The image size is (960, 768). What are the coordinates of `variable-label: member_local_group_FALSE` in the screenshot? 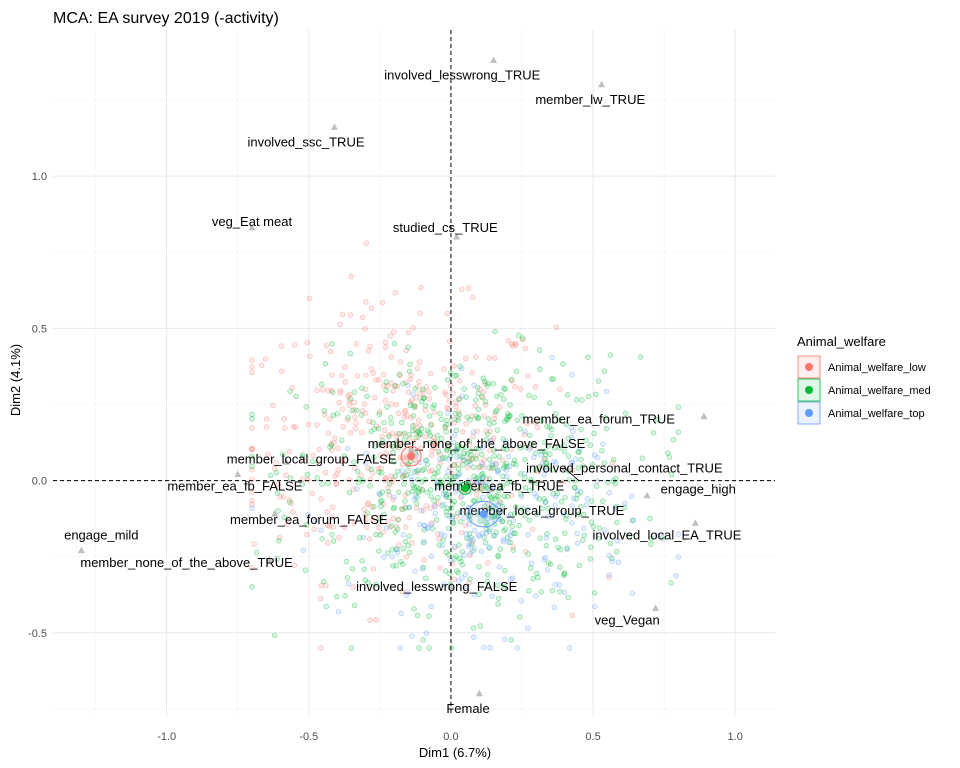 It's located at (312, 458).